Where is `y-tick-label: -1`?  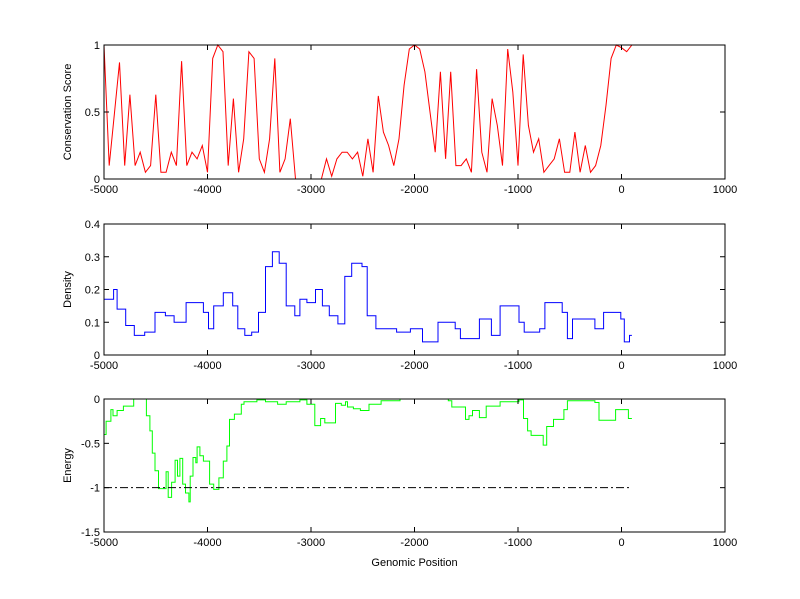
y-tick-label: -1 is located at coordinates (95, 489).